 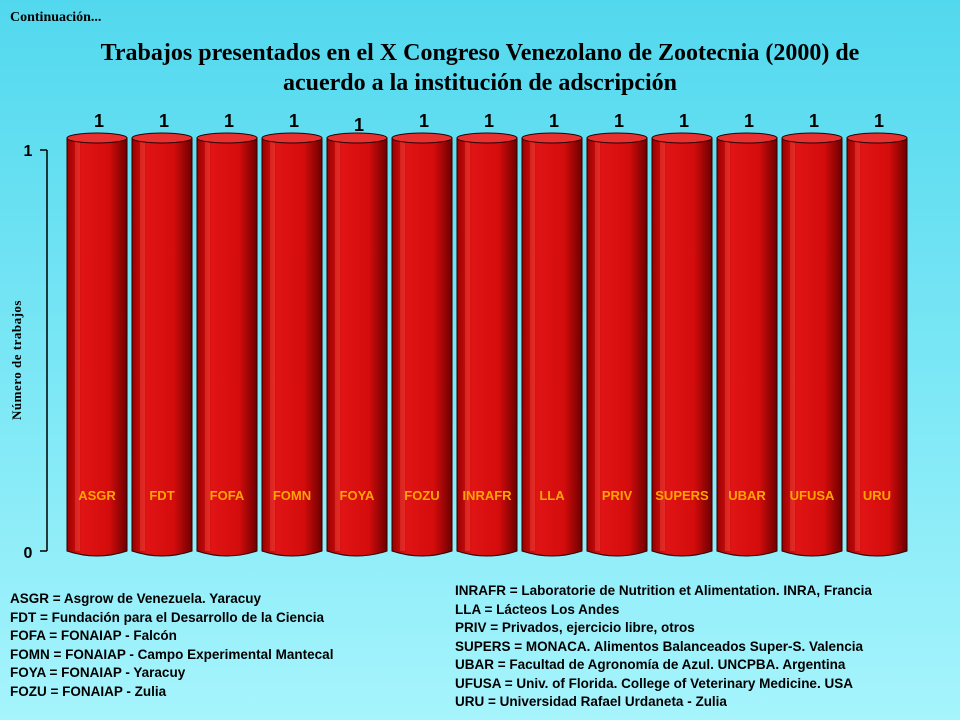 I want to click on bar-ubar: 1 UBAR, so click(x=747, y=334).